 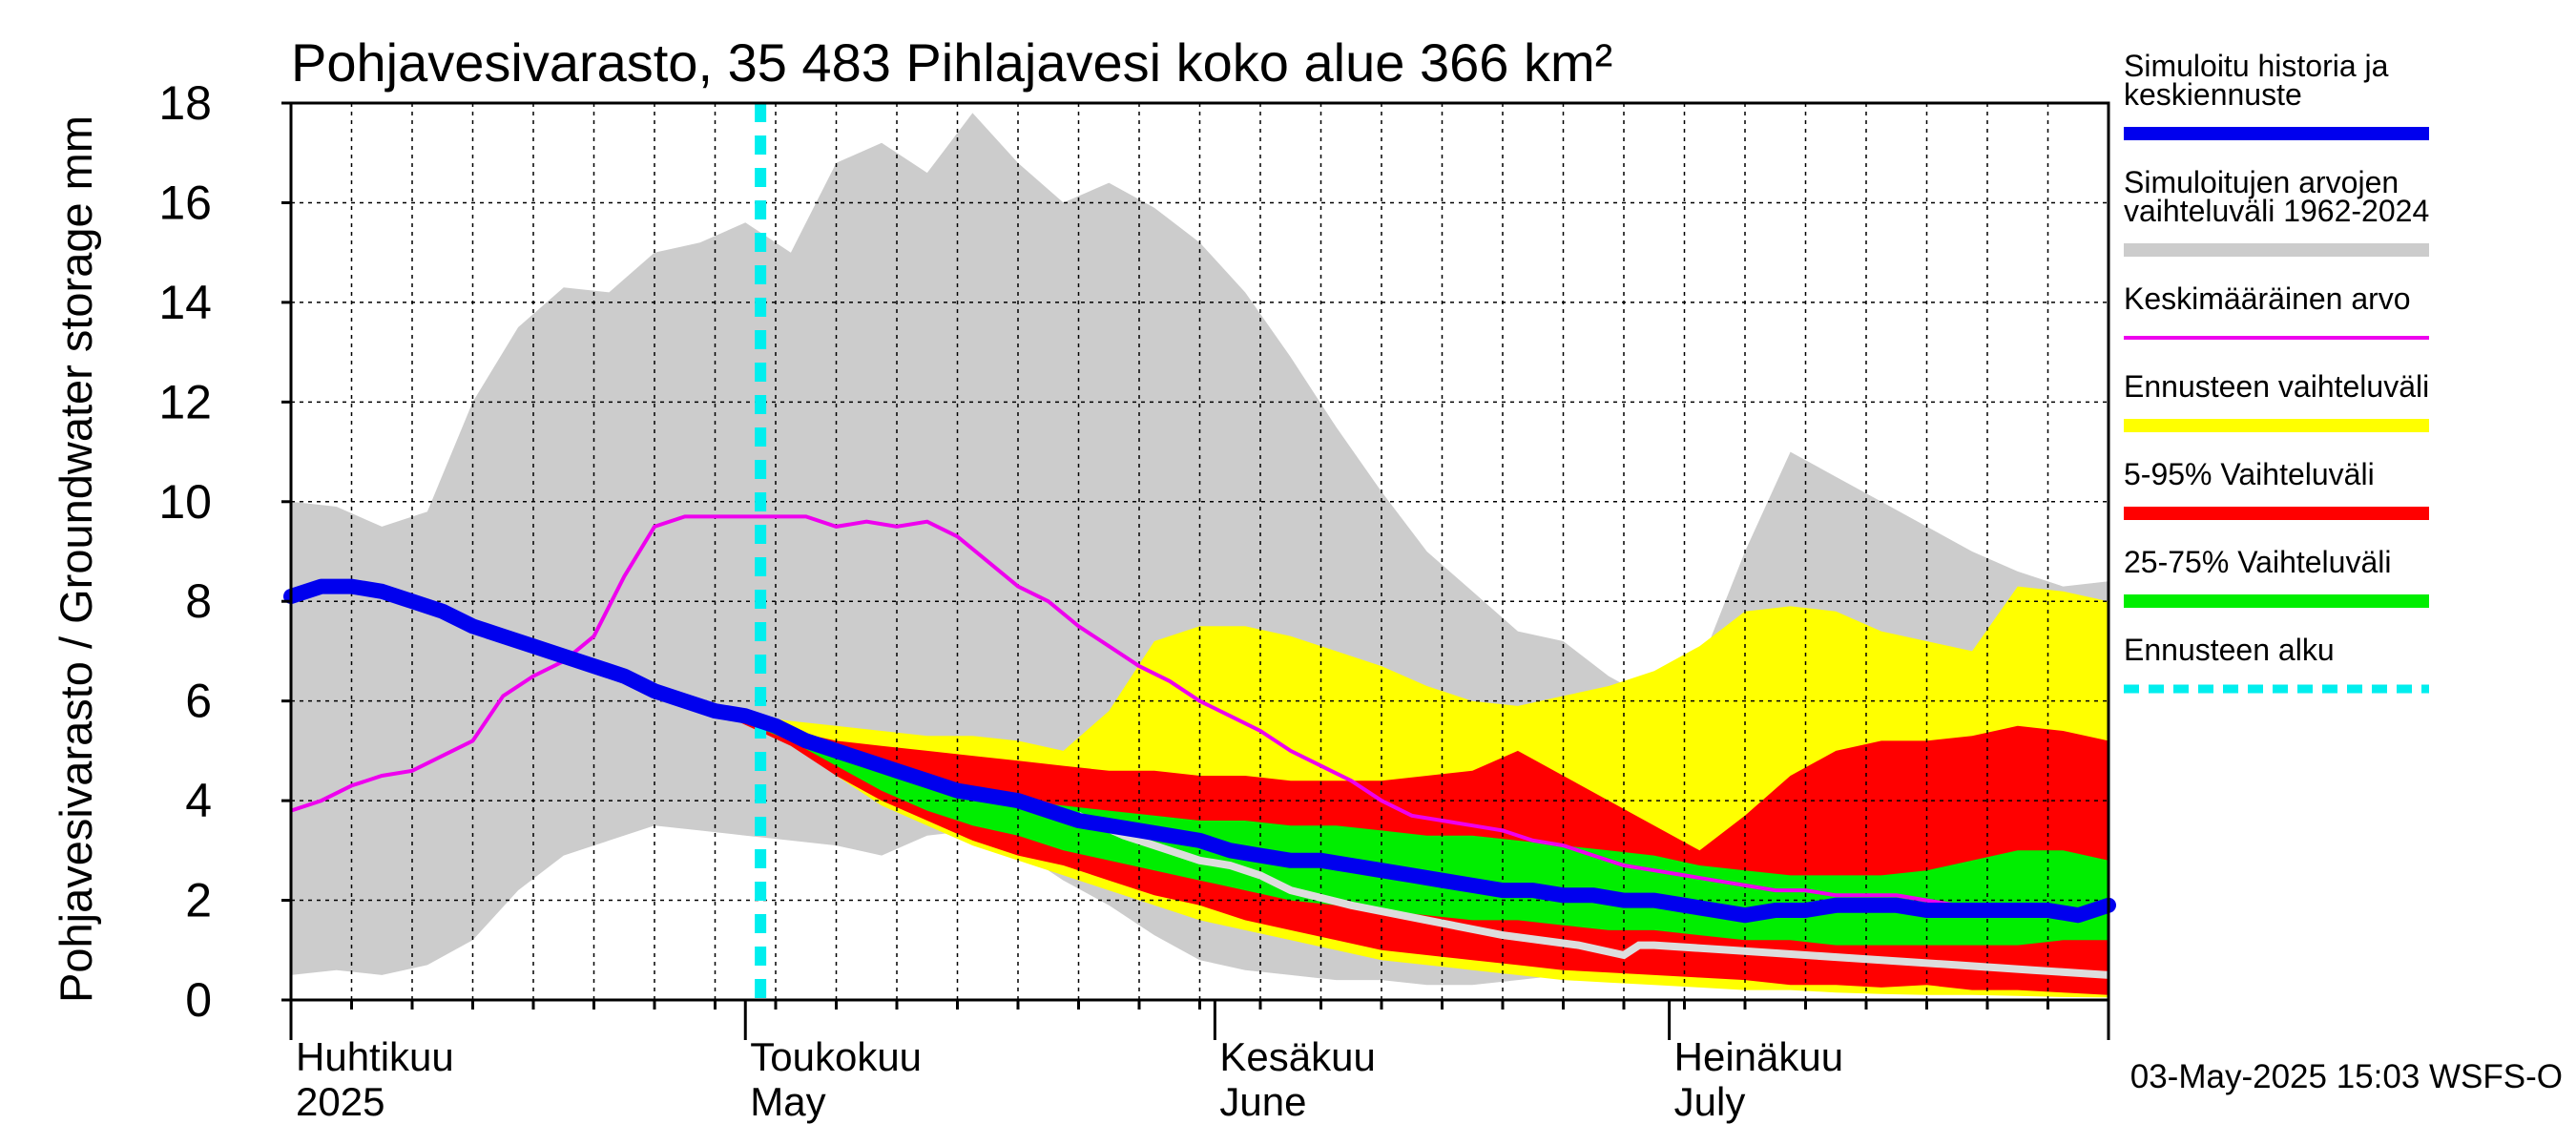 I want to click on y-axis-ticks: 0 2 4 6 8 10 12 14 16 18, so click(x=224, y=551).